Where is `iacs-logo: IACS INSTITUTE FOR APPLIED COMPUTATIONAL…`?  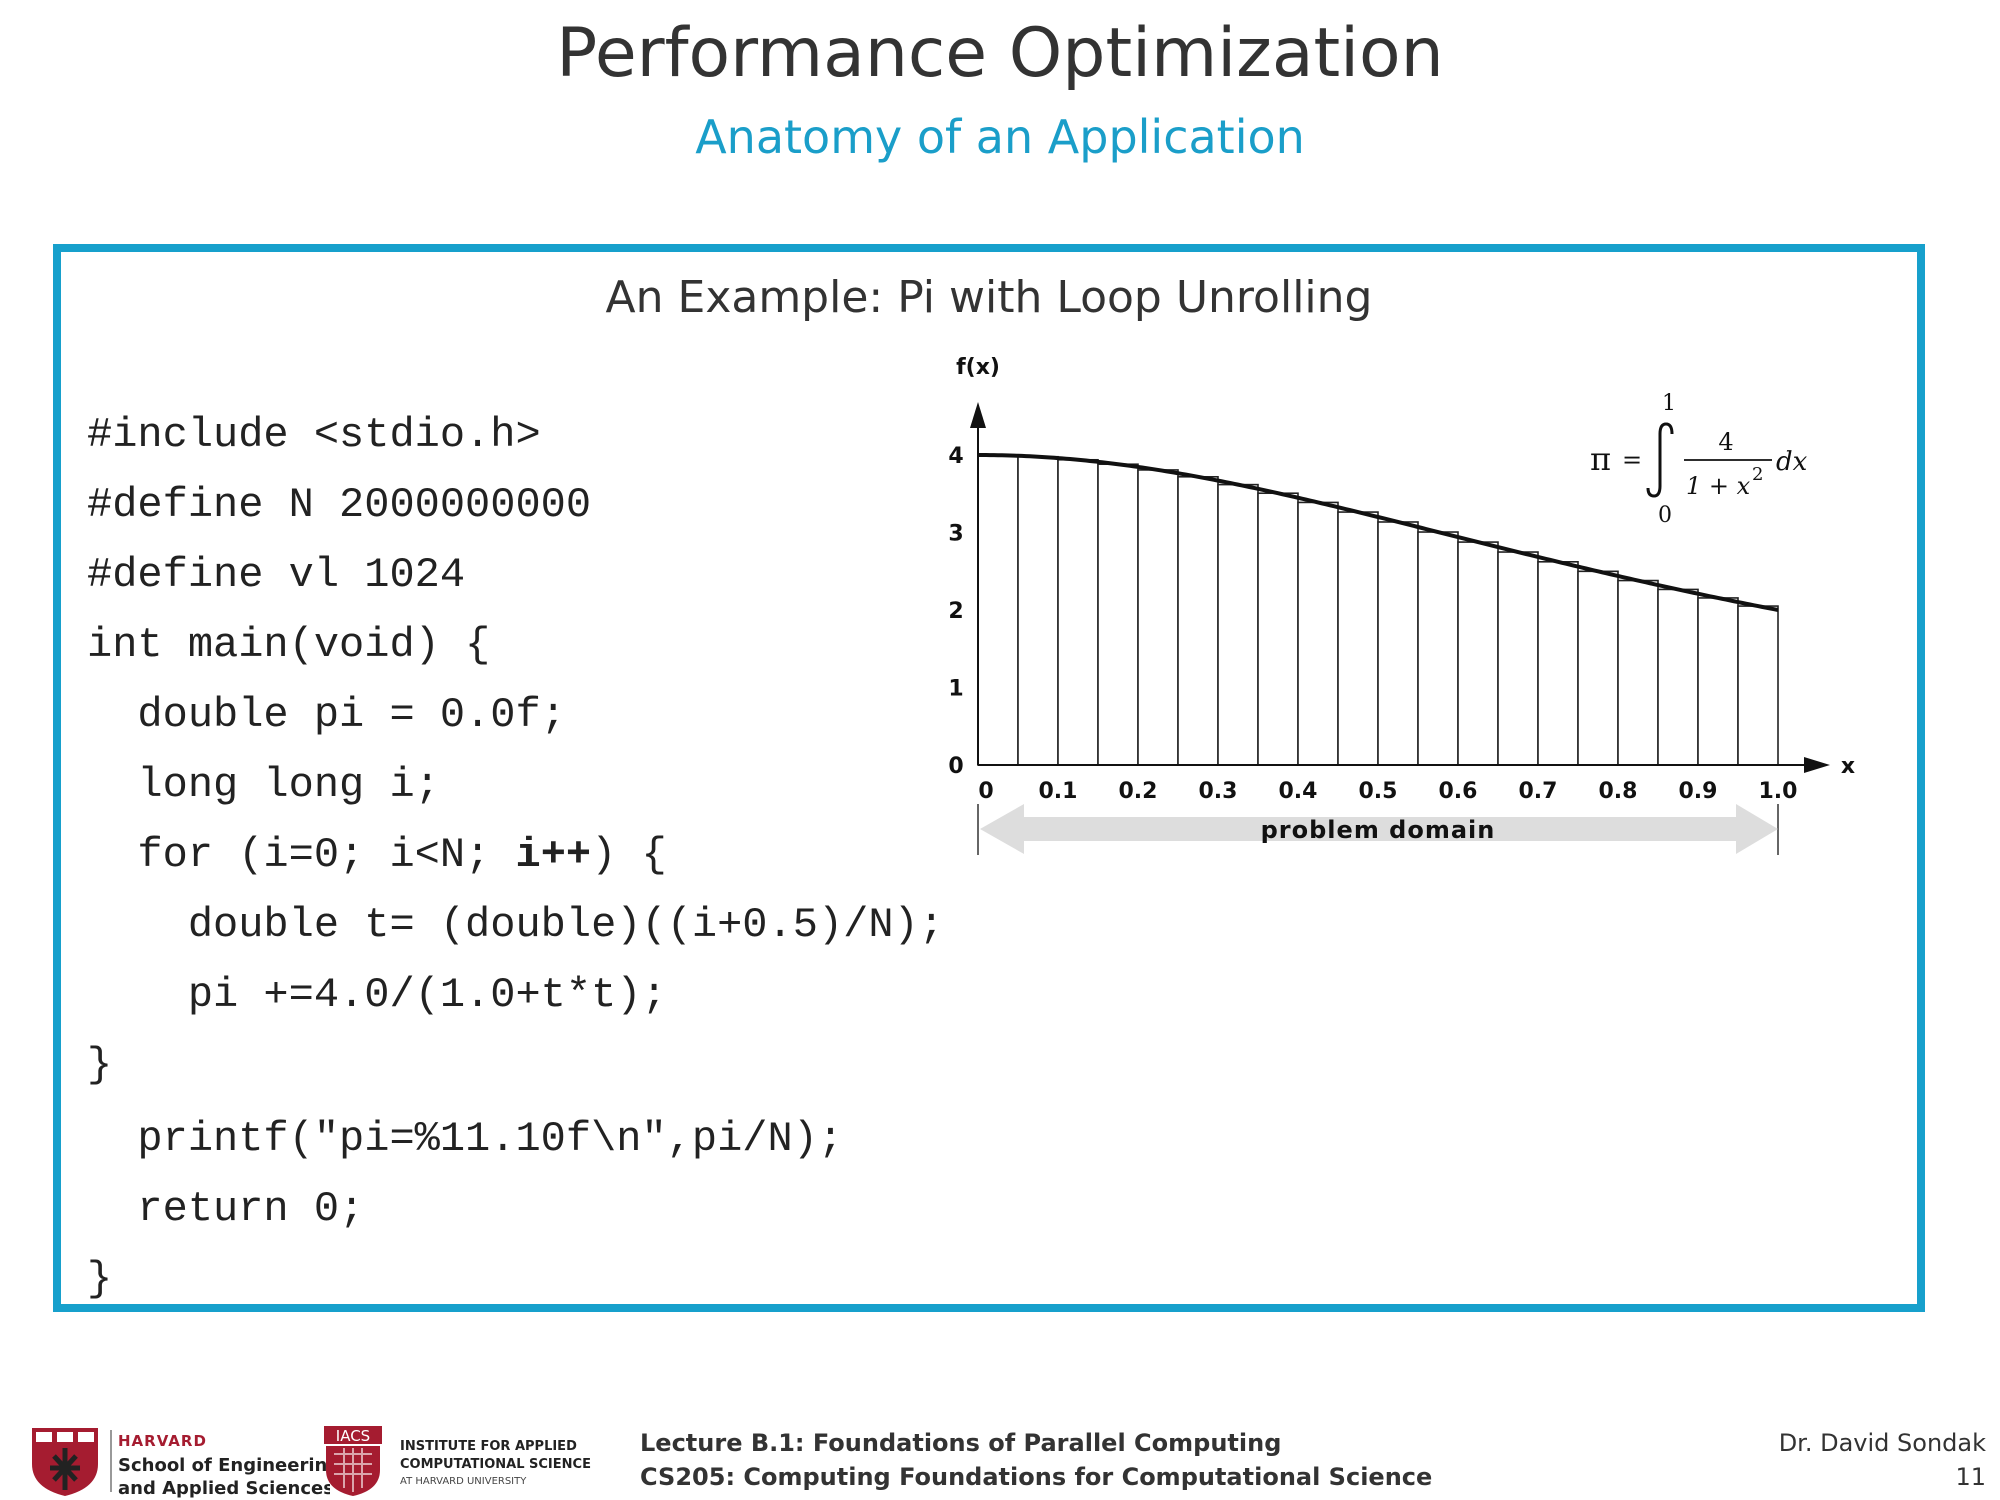
iacs-logo: IACS INSTITUTE FOR APPLIED COMPUTATIONAL… is located at coordinates (457, 1461).